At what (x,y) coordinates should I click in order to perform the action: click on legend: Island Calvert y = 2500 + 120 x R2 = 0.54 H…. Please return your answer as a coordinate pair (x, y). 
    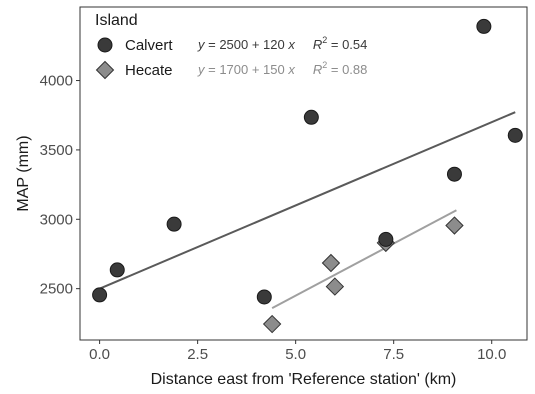
    Looking at the image, I should click on (231, 46).